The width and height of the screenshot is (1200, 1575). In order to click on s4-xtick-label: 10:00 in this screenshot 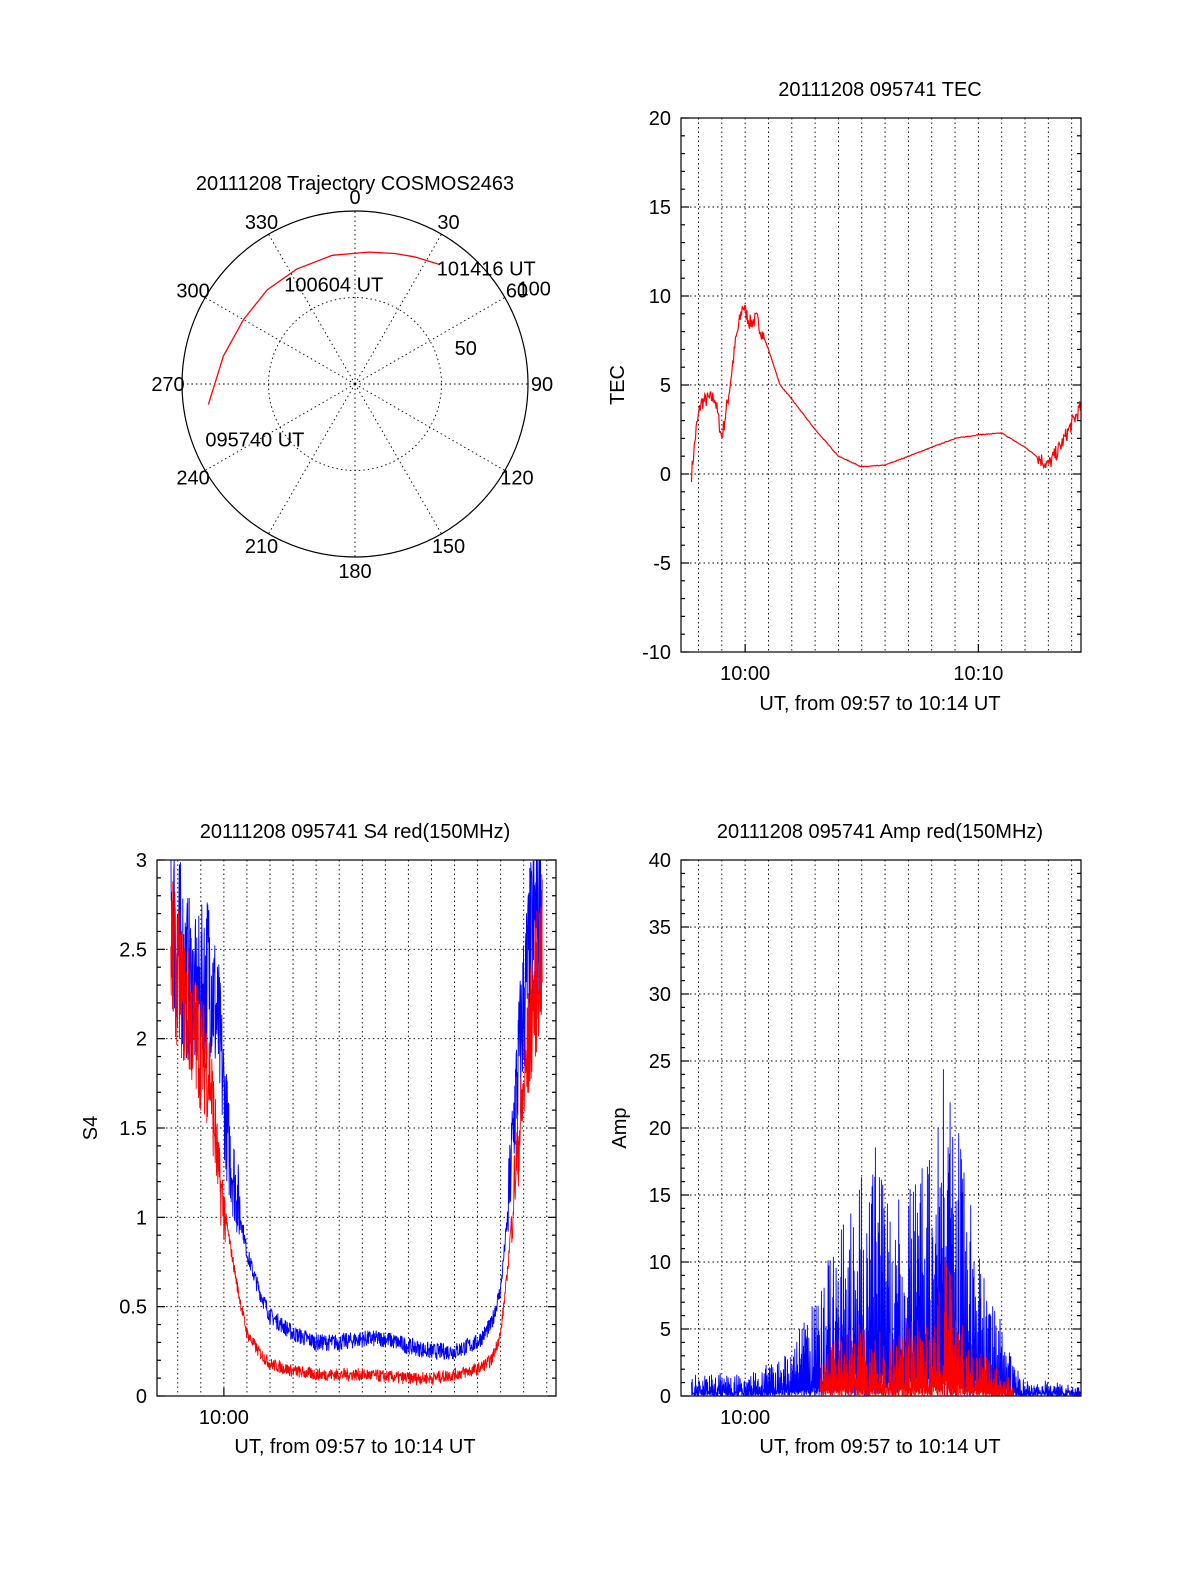, I will do `click(224, 1418)`.